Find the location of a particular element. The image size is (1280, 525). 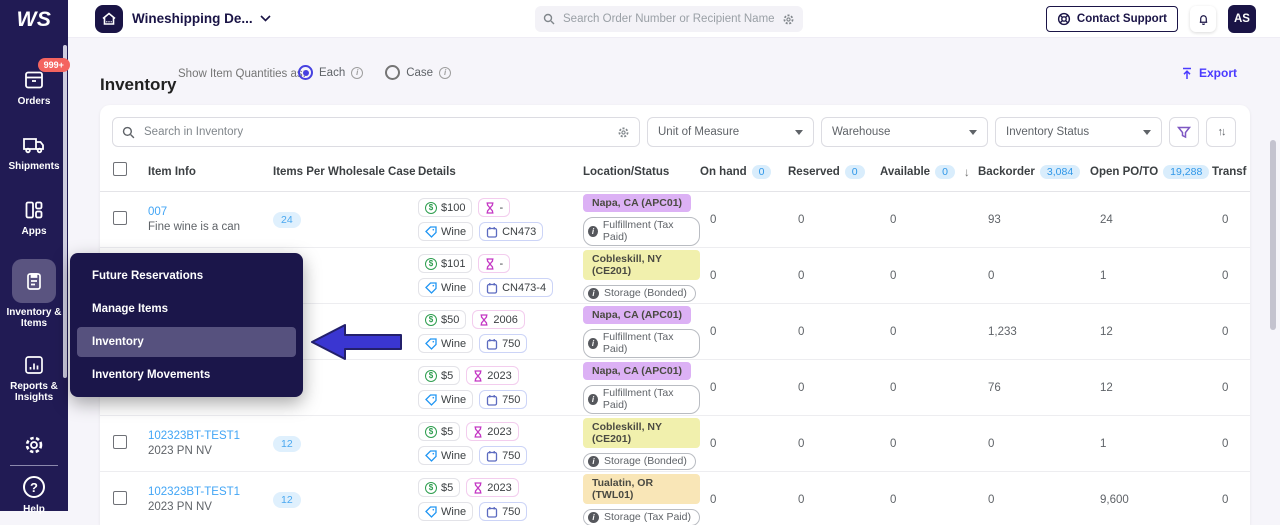

backorder-value: 0 is located at coordinates (1034, 500).